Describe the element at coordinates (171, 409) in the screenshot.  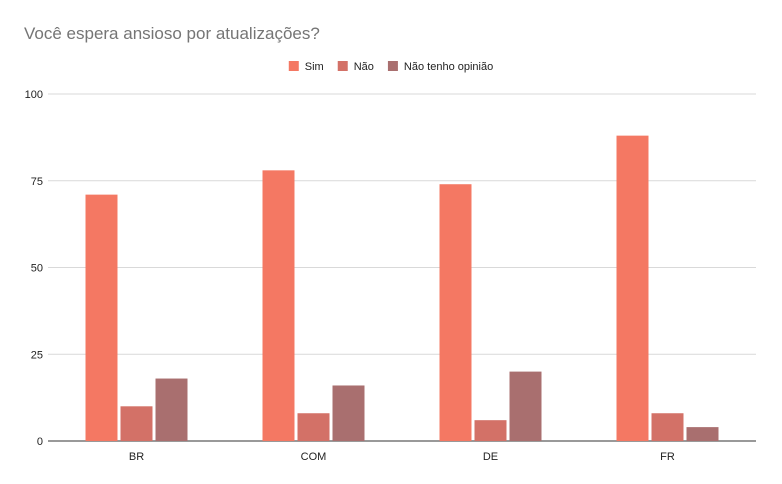
I see `bar-br-n-o-tenho-opini-o` at that location.